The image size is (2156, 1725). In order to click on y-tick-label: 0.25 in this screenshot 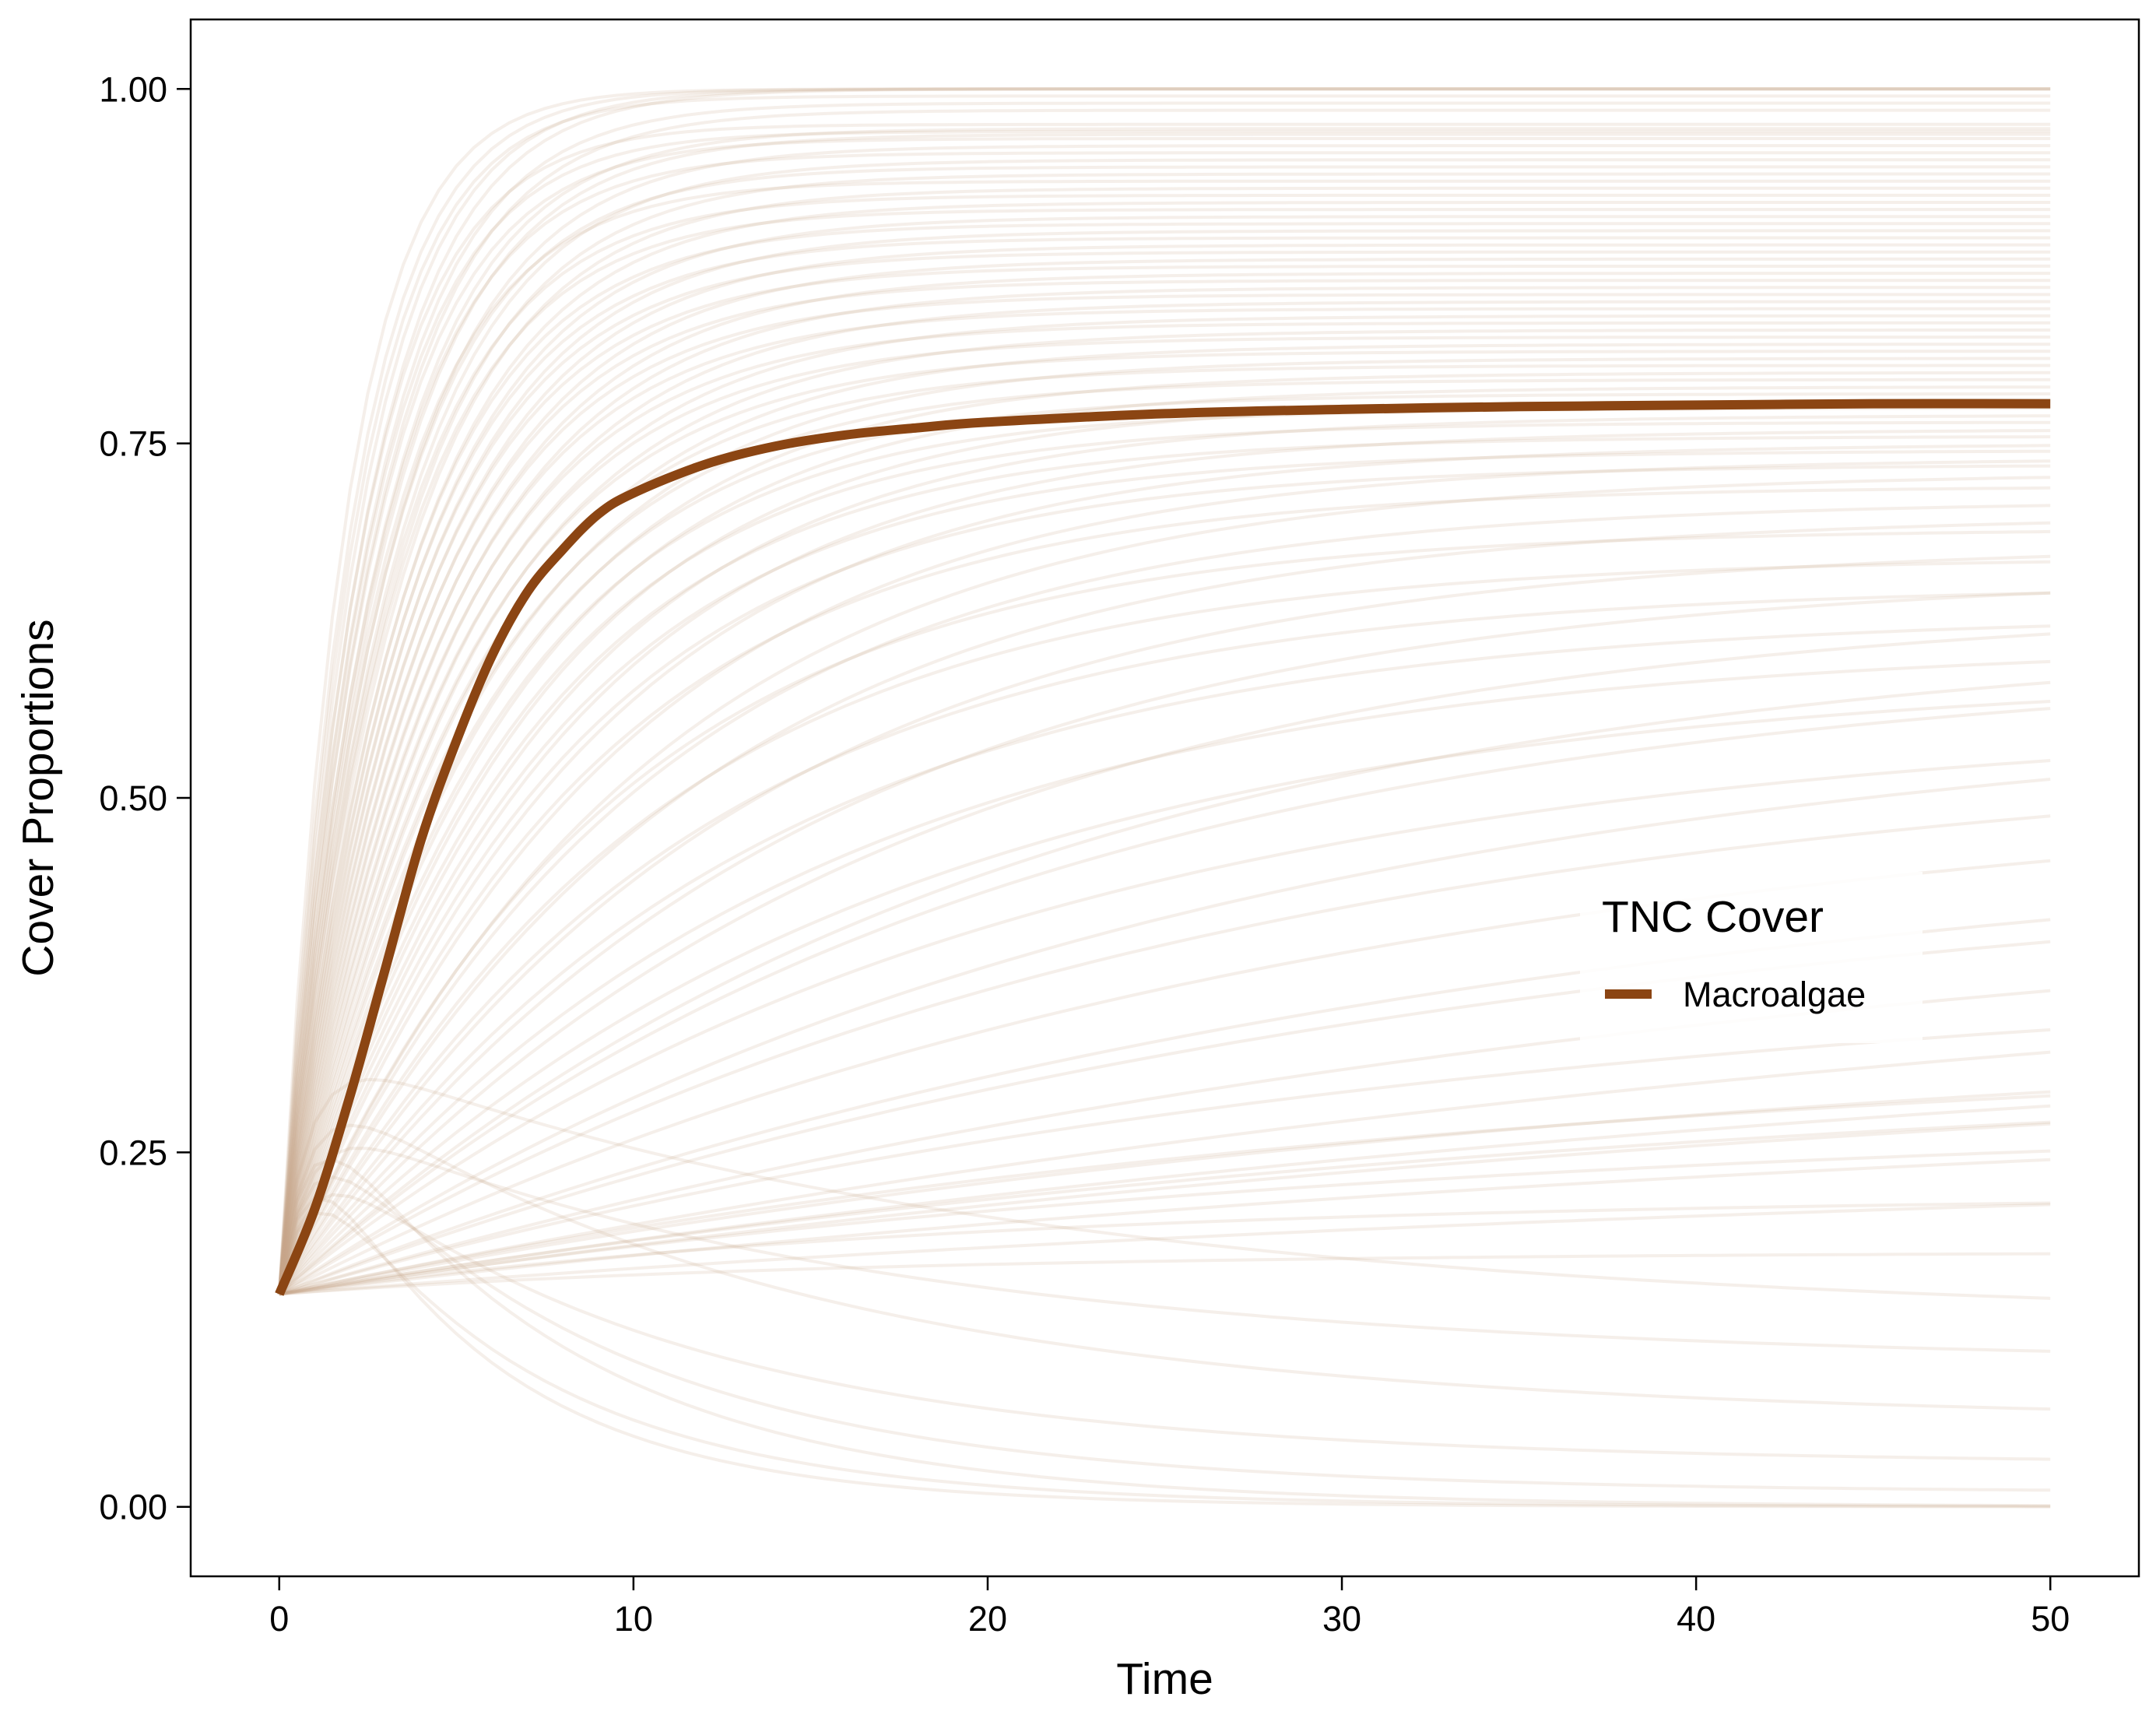, I will do `click(133, 1152)`.